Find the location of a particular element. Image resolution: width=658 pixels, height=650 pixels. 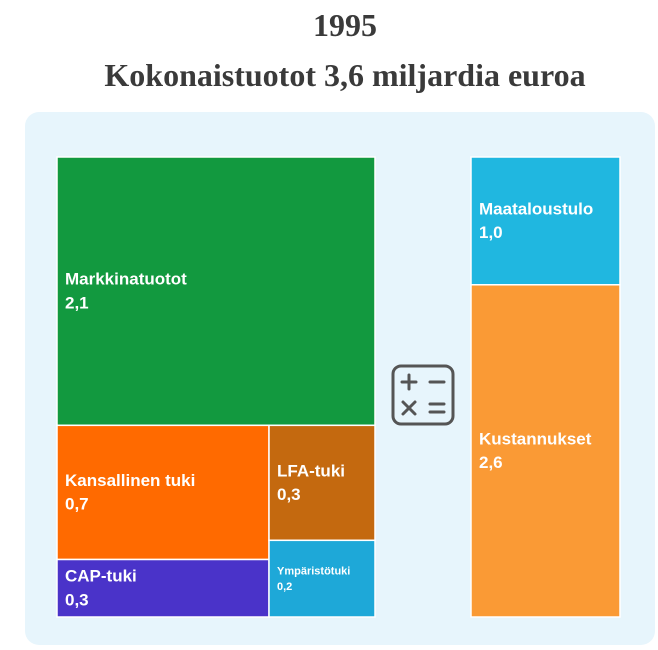

tile-label: LFA-tuki is located at coordinates (311, 470).